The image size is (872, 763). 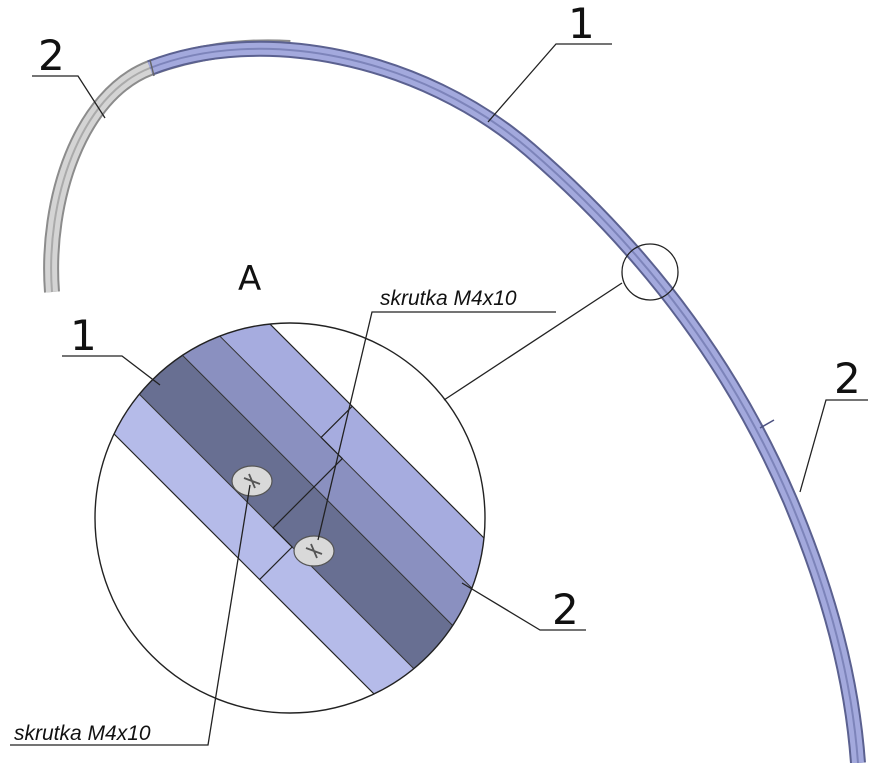 What do you see at coordinates (314, 551) in the screenshot?
I see `screw-lower` at bounding box center [314, 551].